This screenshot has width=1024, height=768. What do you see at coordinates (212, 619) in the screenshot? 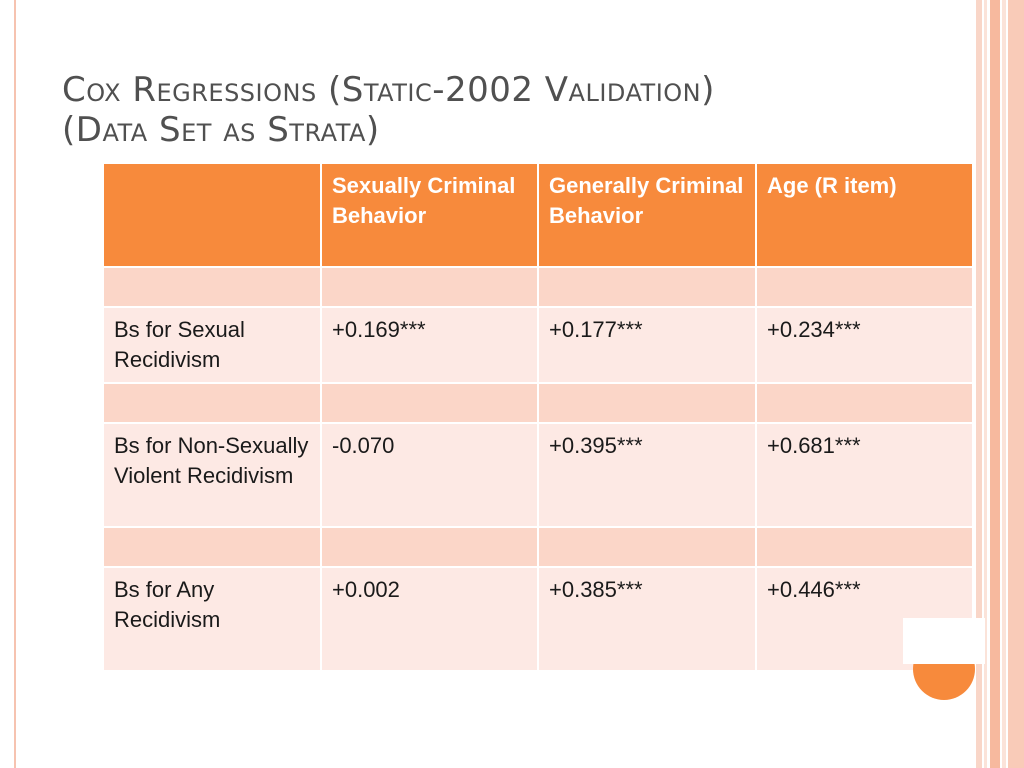
I see `row-label: Bs for Any Recidivism` at bounding box center [212, 619].